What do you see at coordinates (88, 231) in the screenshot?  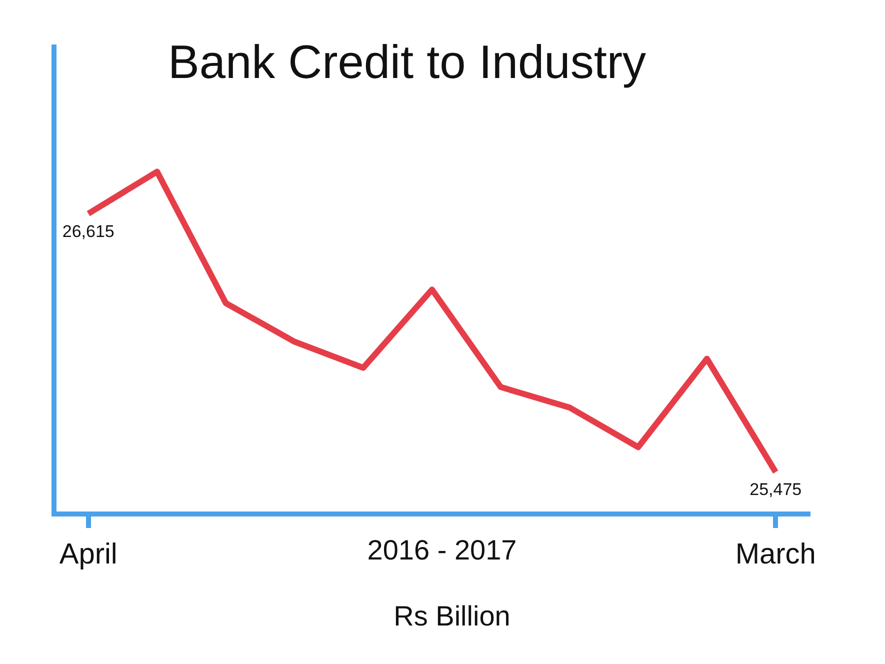 I see `data-label: 26,615` at bounding box center [88, 231].